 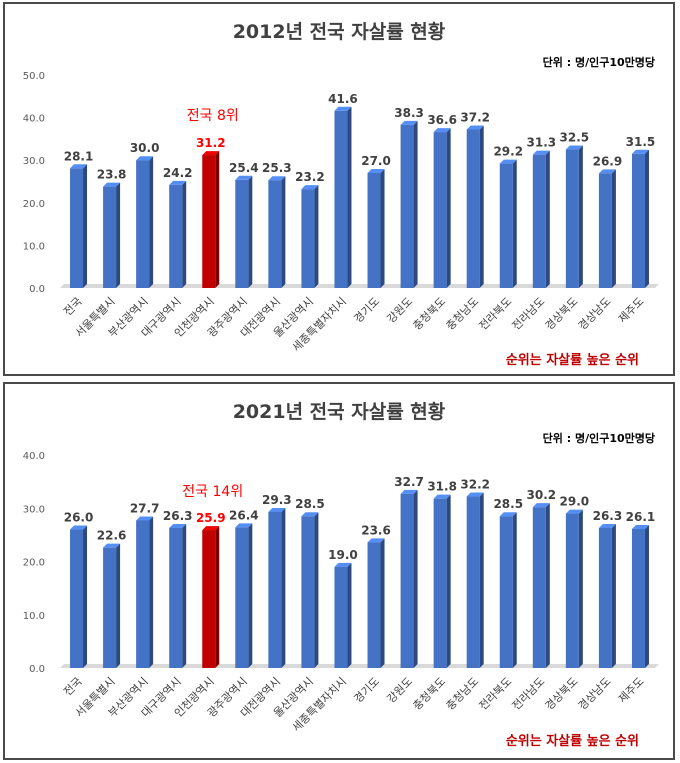 What do you see at coordinates (310, 177) in the screenshot?
I see `data-label: 23.2` at bounding box center [310, 177].